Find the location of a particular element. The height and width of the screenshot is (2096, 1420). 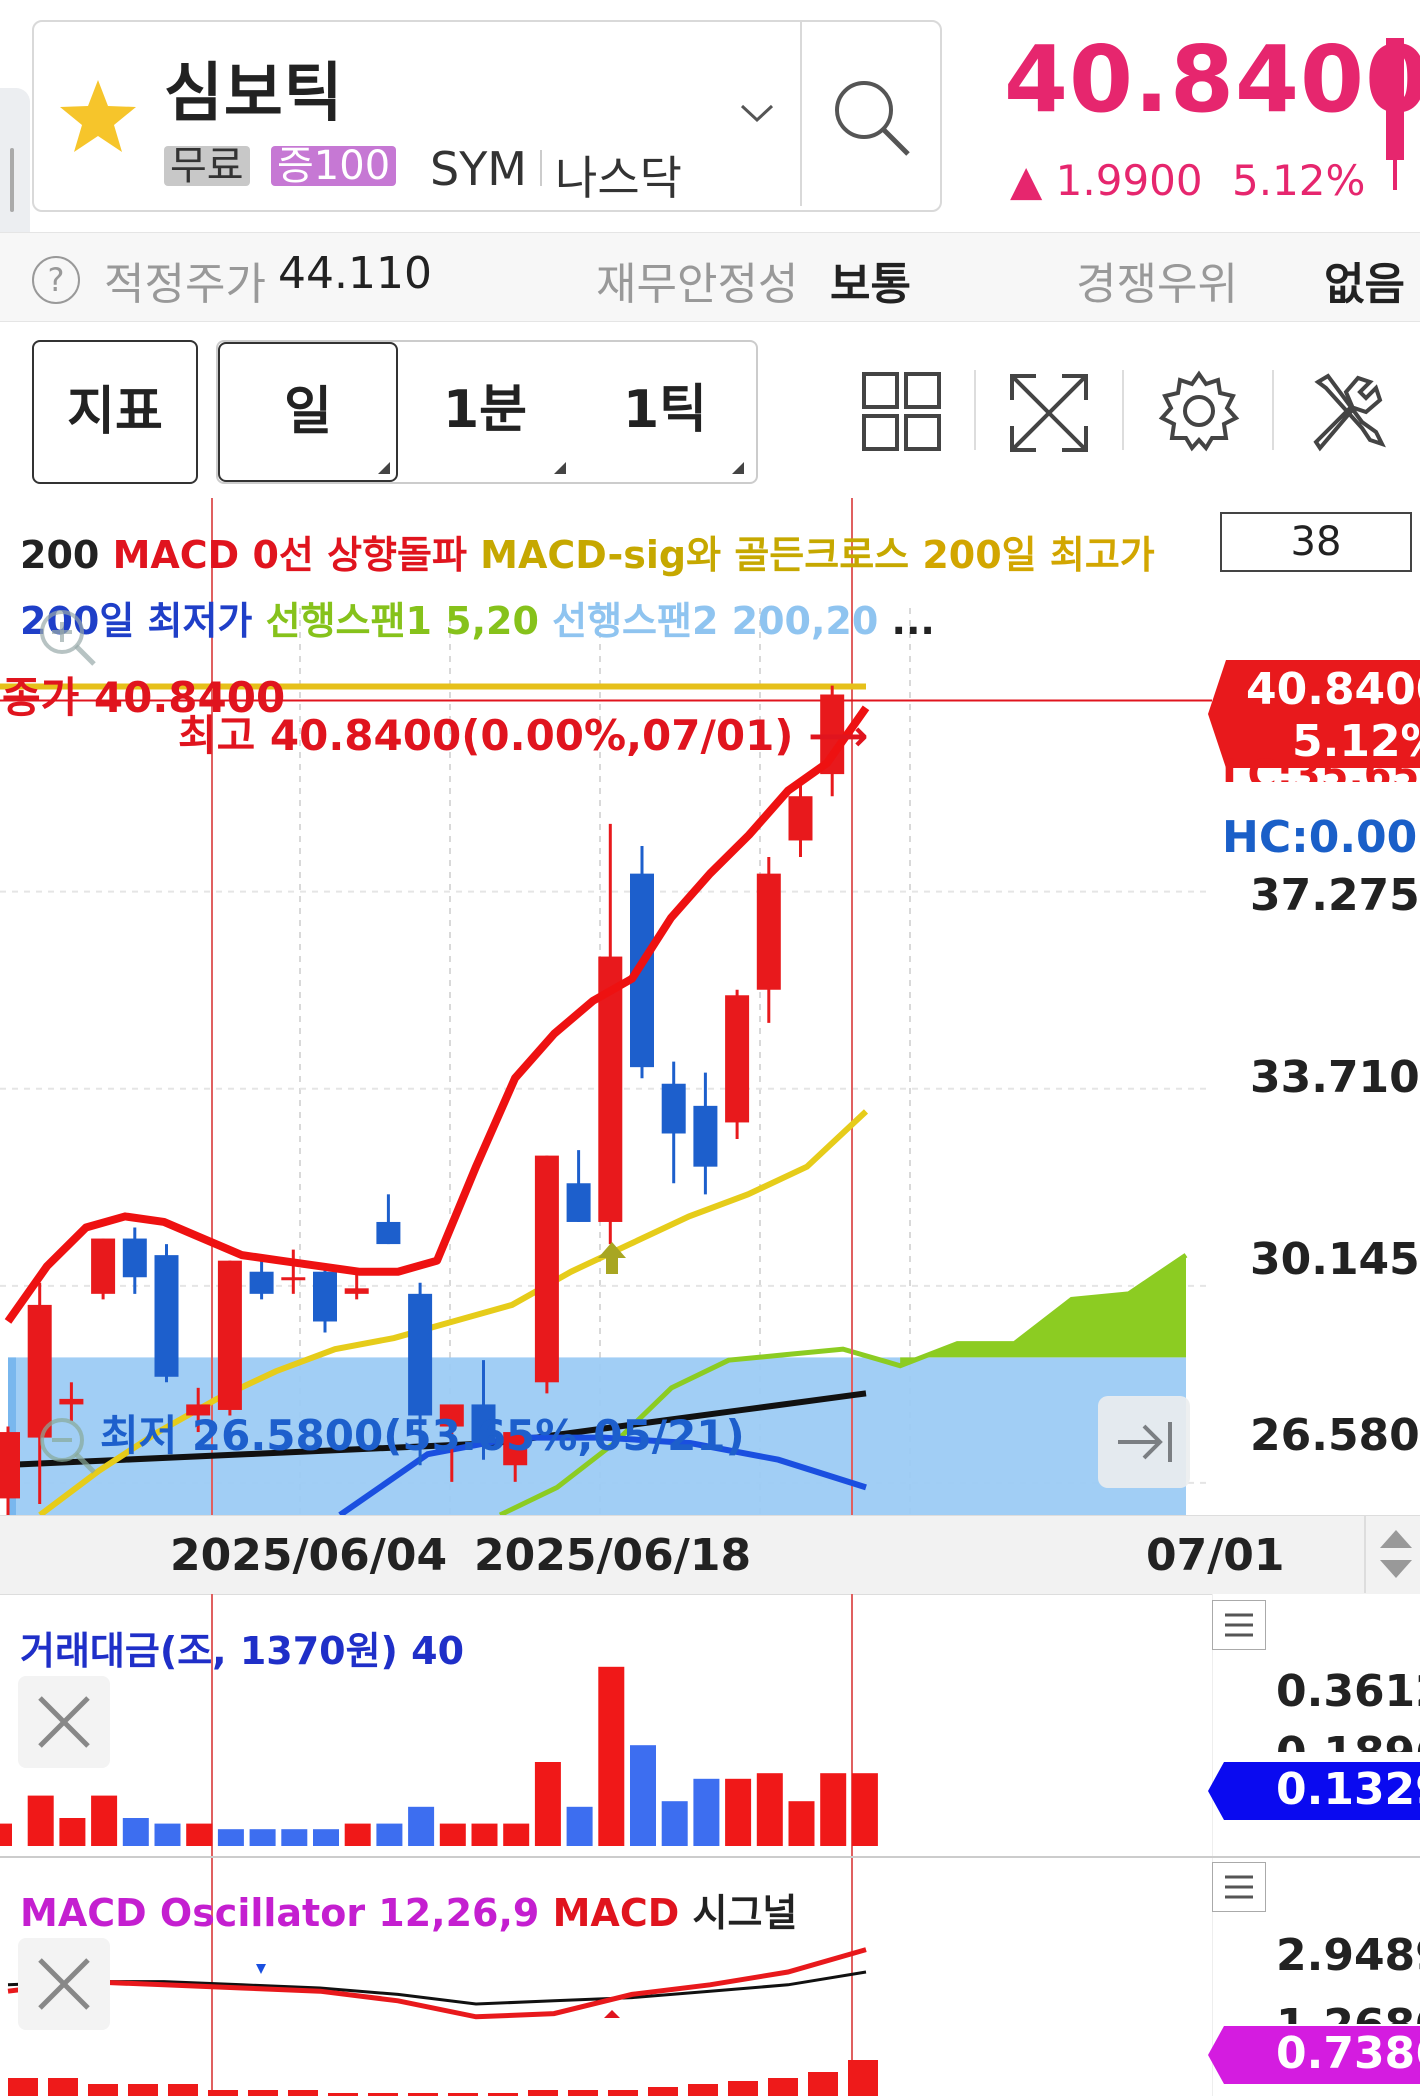

volume-menu-button is located at coordinates (1239, 1625).